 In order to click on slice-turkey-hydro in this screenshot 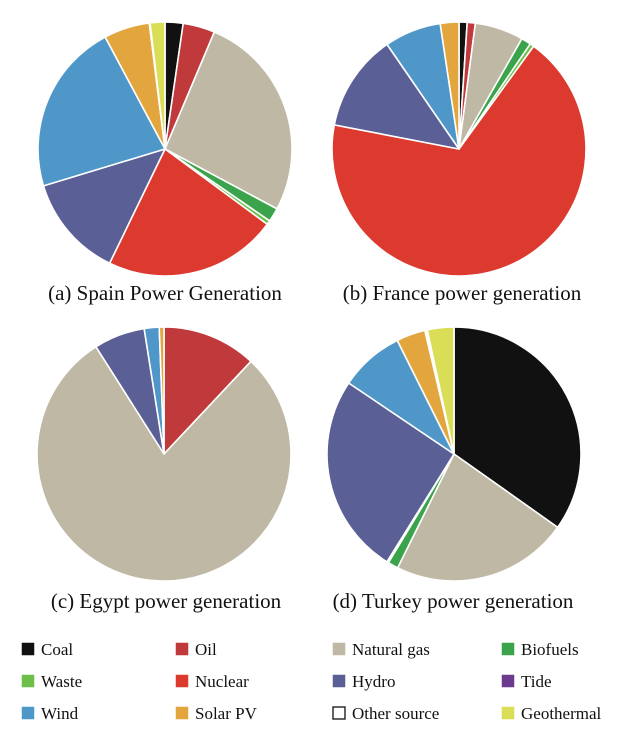, I will do `click(390, 472)`.